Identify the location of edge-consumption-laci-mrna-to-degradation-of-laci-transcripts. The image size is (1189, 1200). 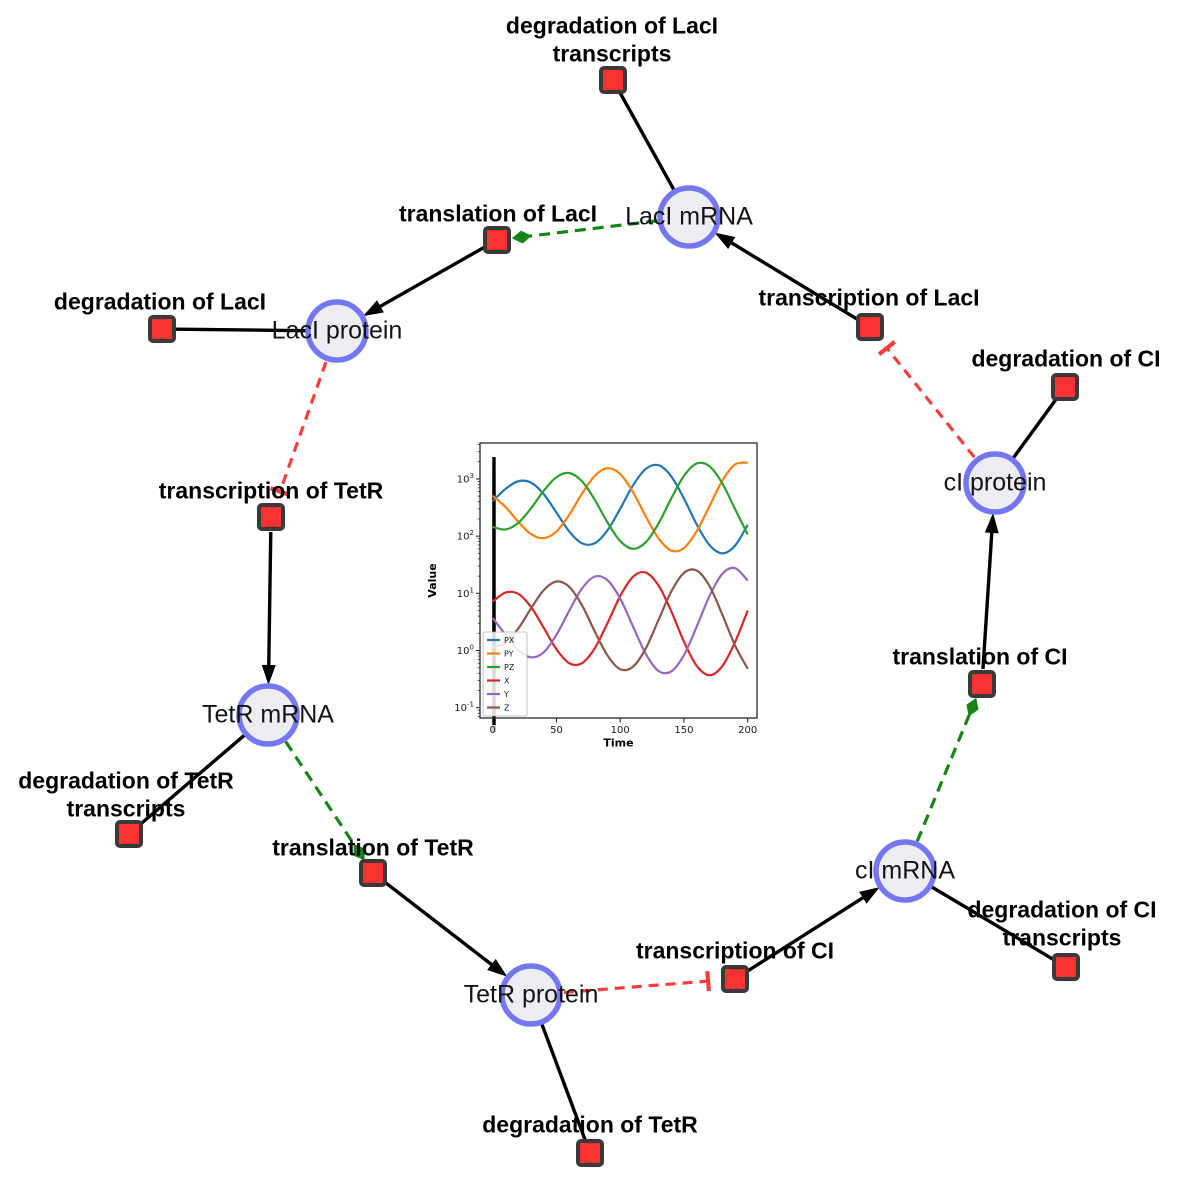
(647, 141).